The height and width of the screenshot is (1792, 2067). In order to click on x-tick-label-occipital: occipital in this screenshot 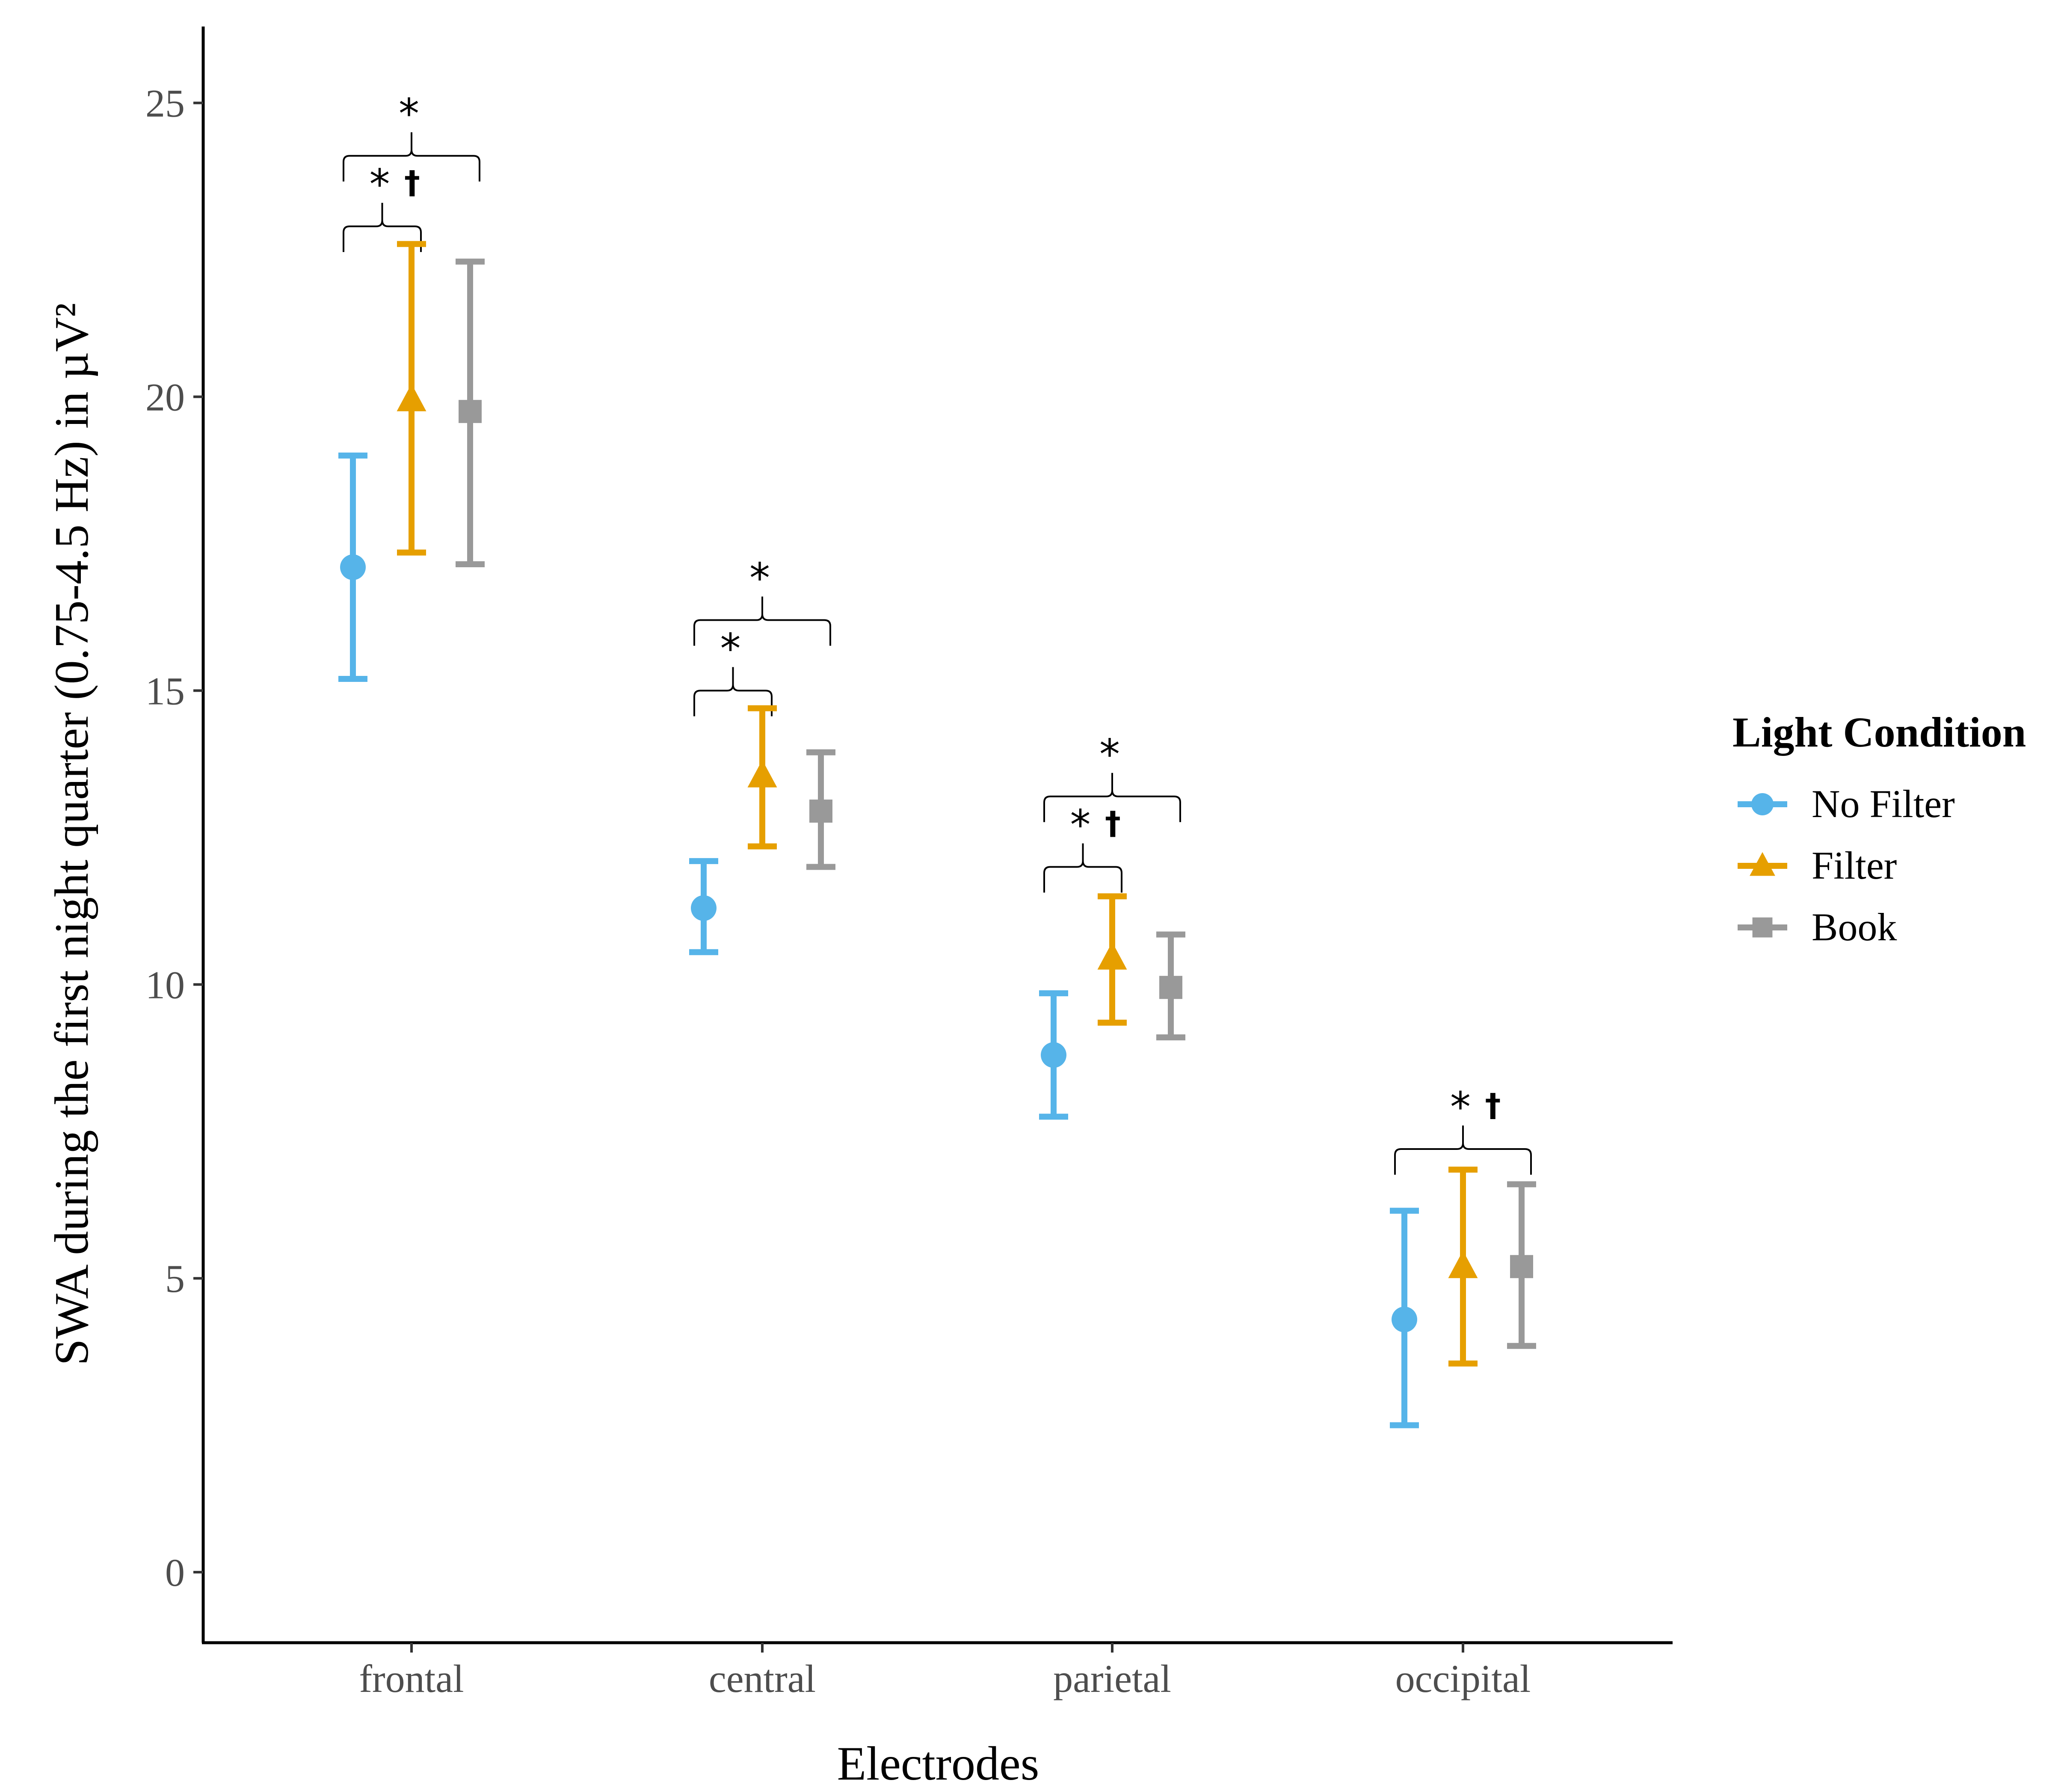, I will do `click(1463, 1678)`.